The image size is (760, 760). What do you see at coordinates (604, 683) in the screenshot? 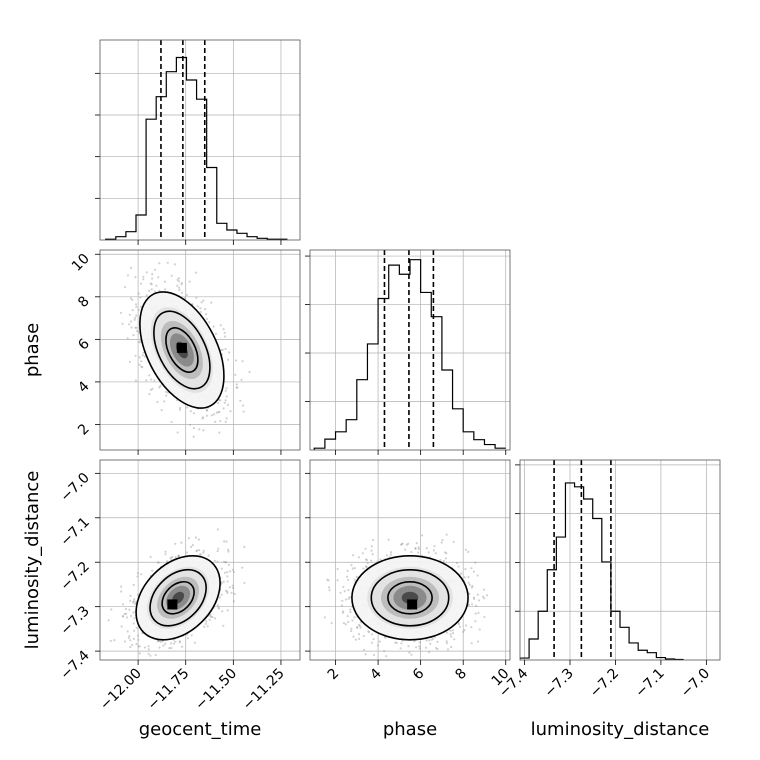
I see `x-tick-label: −7.2` at bounding box center [604, 683].